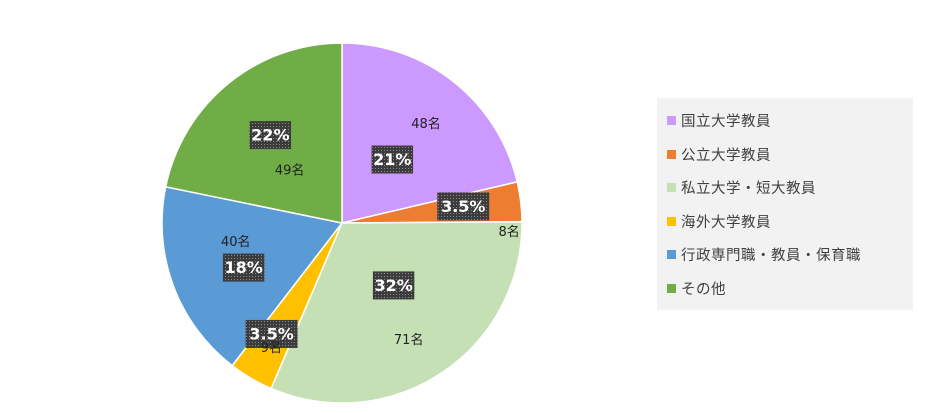 Image resolution: width=928 pixels, height=413 pixels. What do you see at coordinates (785, 155) in the screenshot?
I see `legend-item: 公立大学教員` at bounding box center [785, 155].